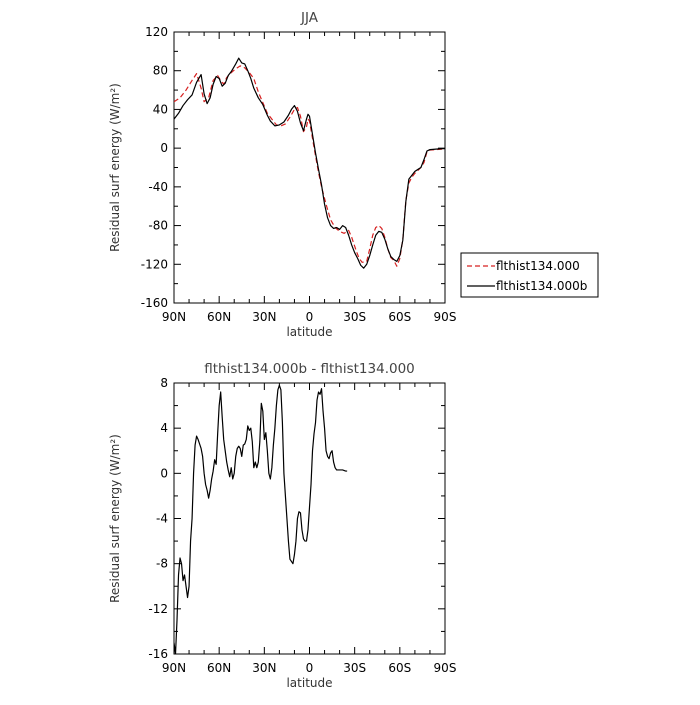  What do you see at coordinates (158, 187) in the screenshot?
I see `y-tick-label: -40` at bounding box center [158, 187].